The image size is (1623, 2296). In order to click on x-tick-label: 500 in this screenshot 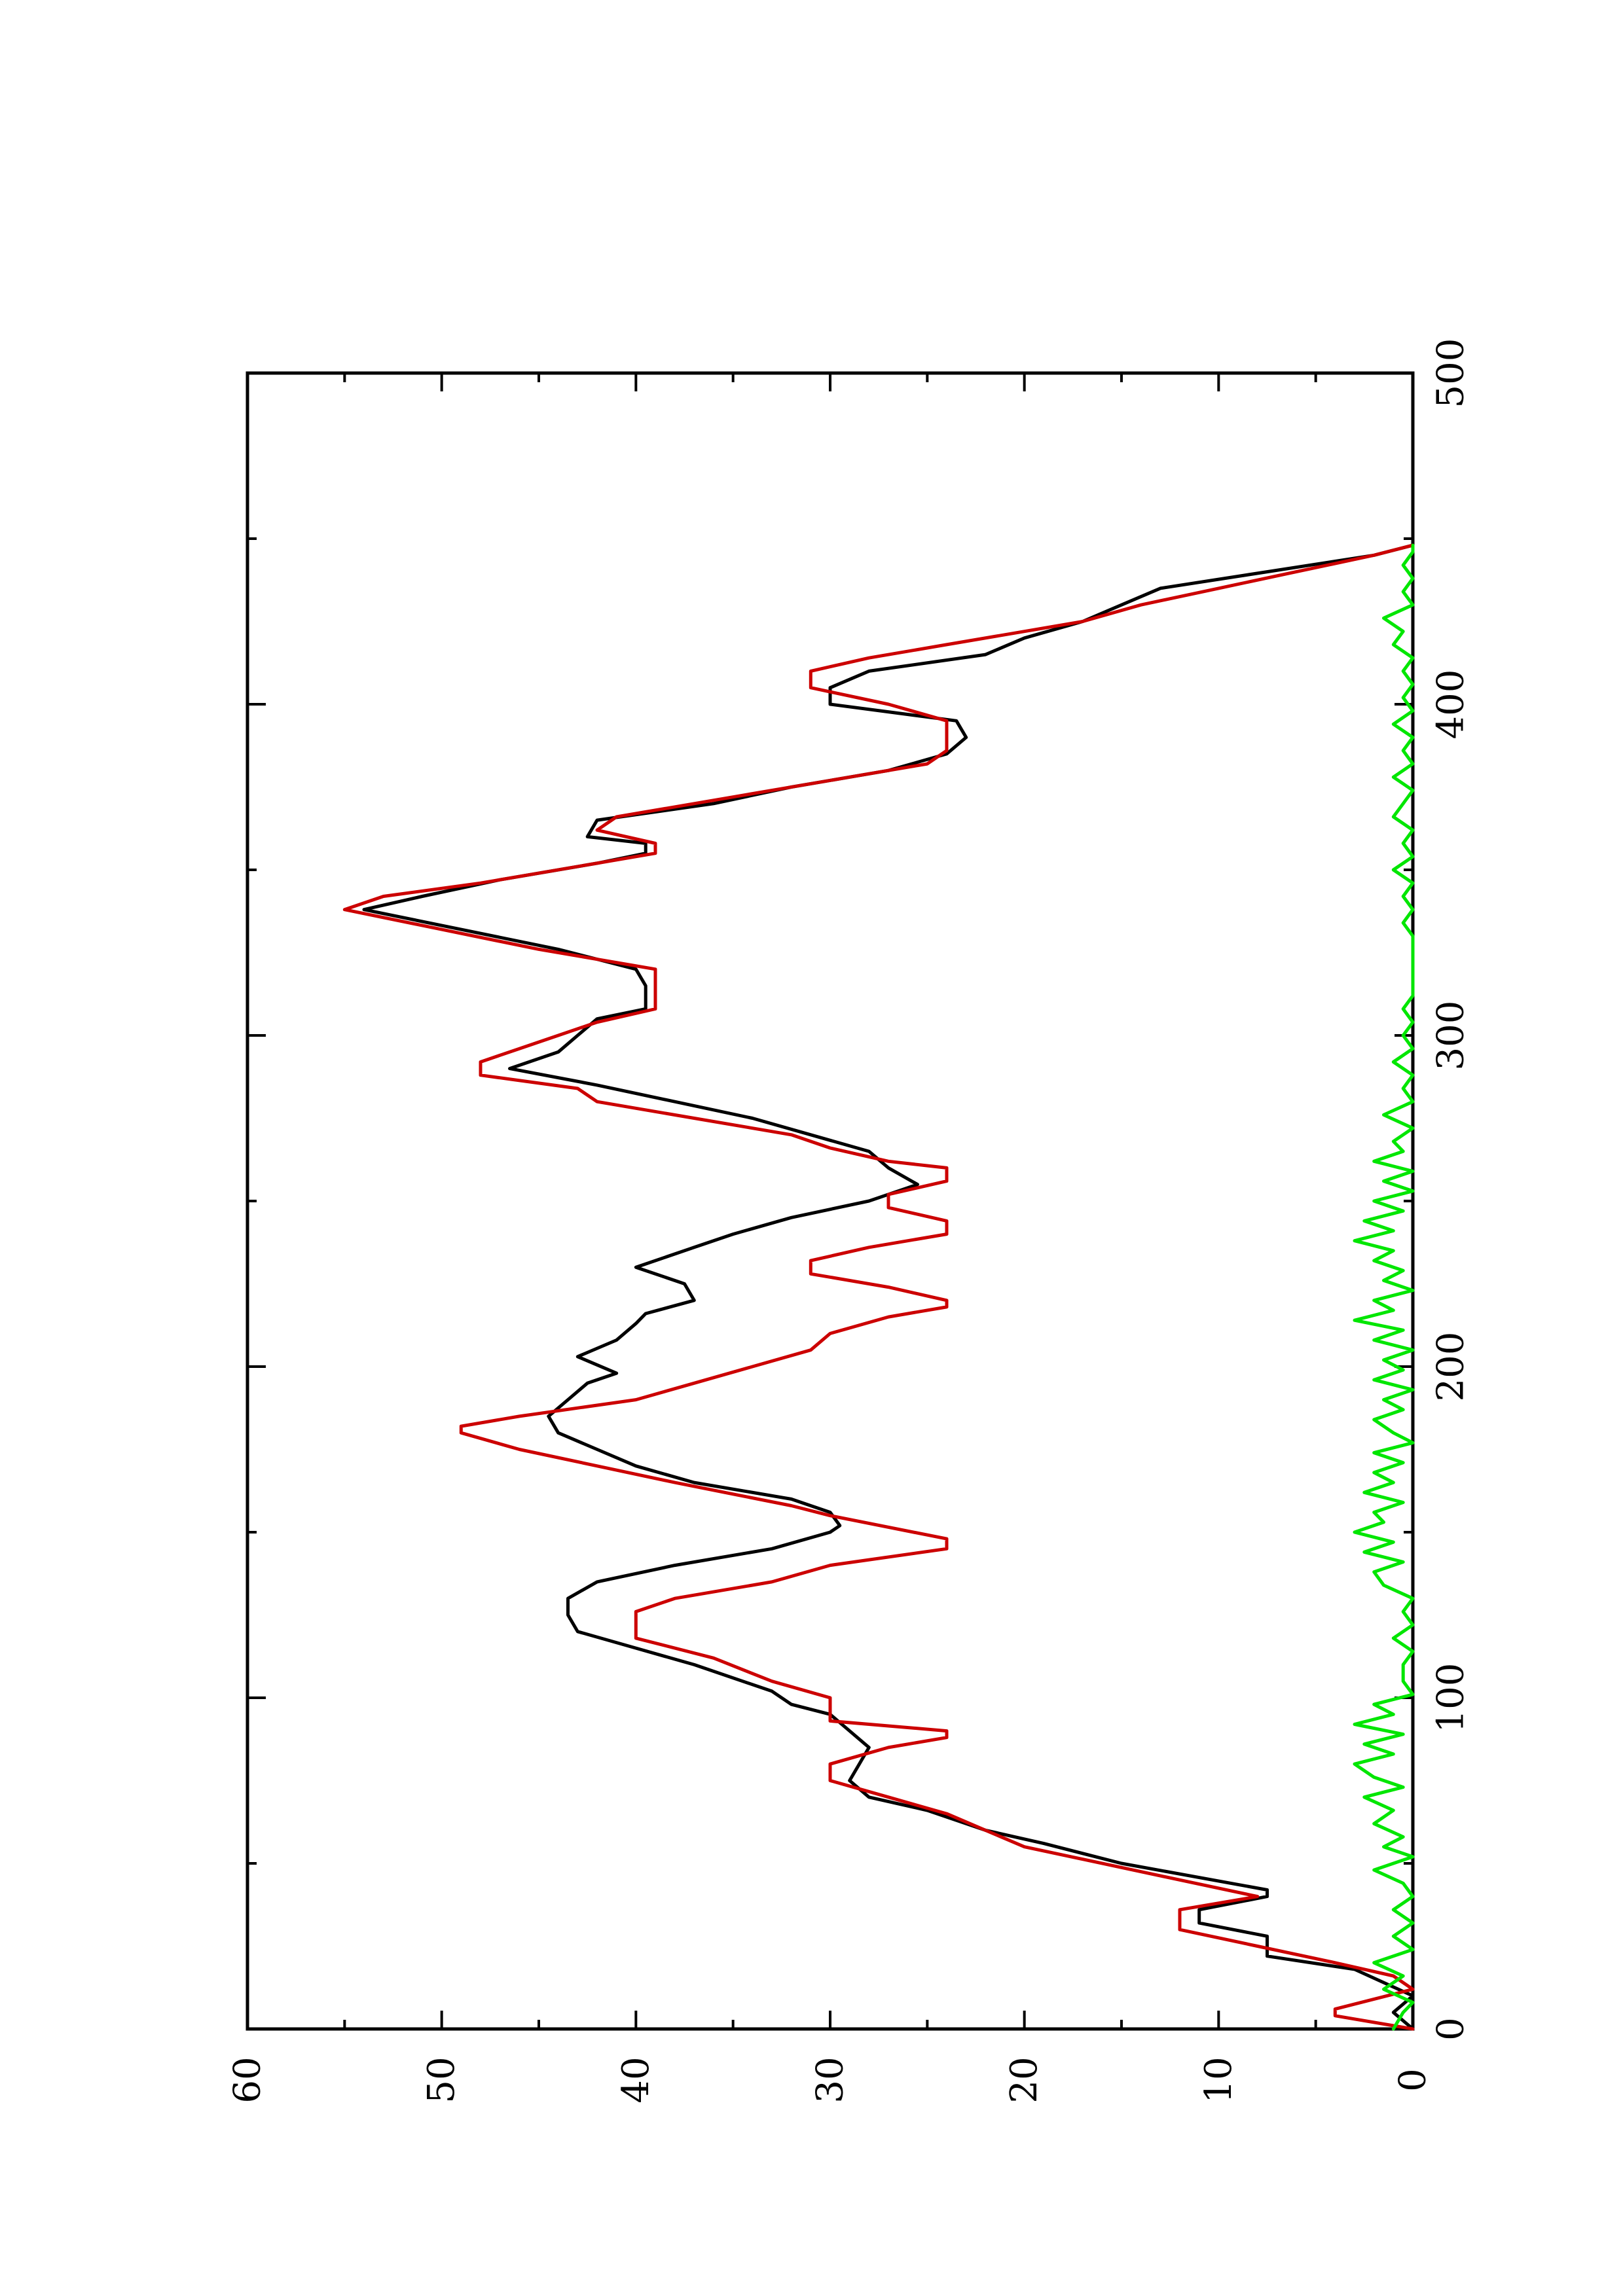, I will do `click(1451, 373)`.